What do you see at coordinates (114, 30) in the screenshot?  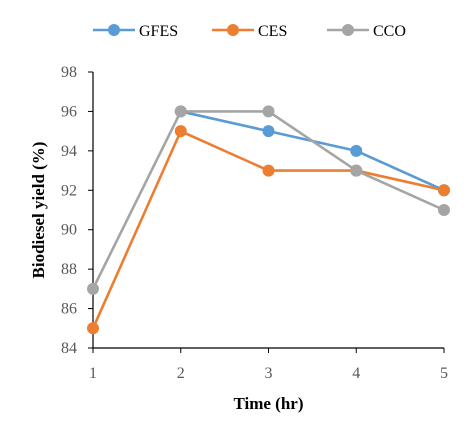 I see `legend-marker-gfes` at bounding box center [114, 30].